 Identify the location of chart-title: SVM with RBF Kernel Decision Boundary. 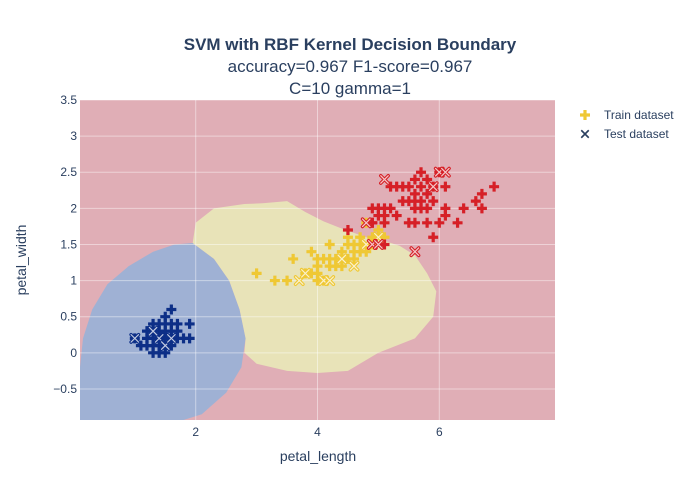
(350, 44).